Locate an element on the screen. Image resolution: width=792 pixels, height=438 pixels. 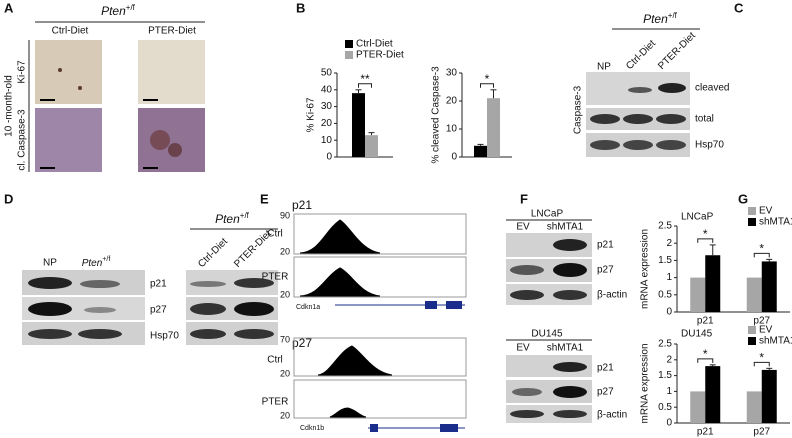
band-label: total is located at coordinates (704, 119).